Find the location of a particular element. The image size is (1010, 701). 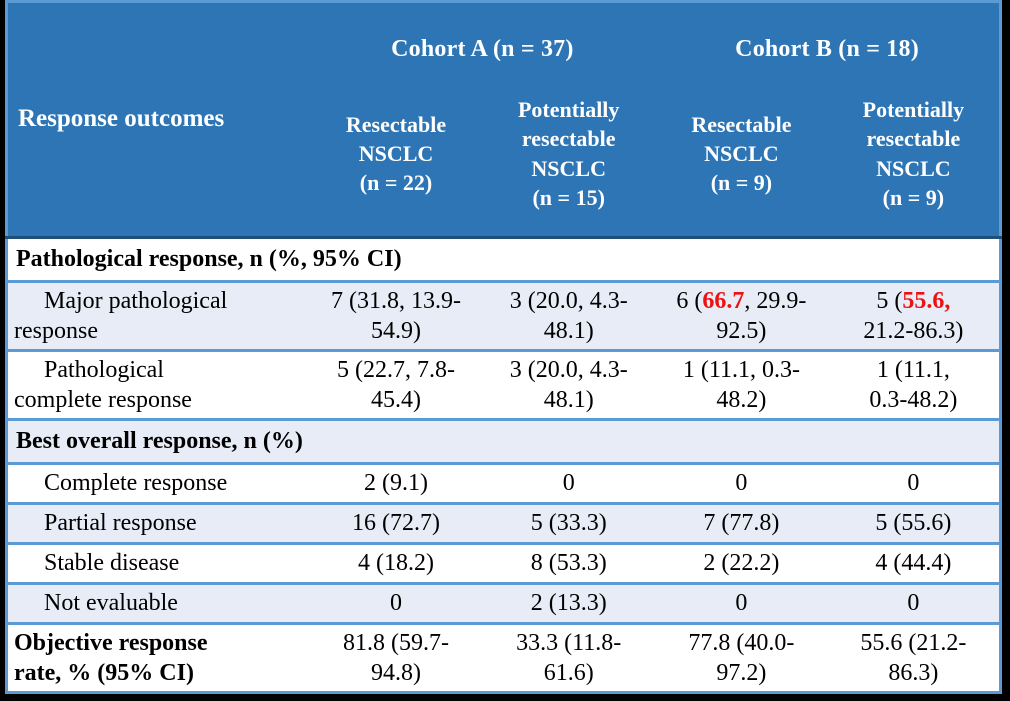

row-label: Stable disease is located at coordinates (112, 563).